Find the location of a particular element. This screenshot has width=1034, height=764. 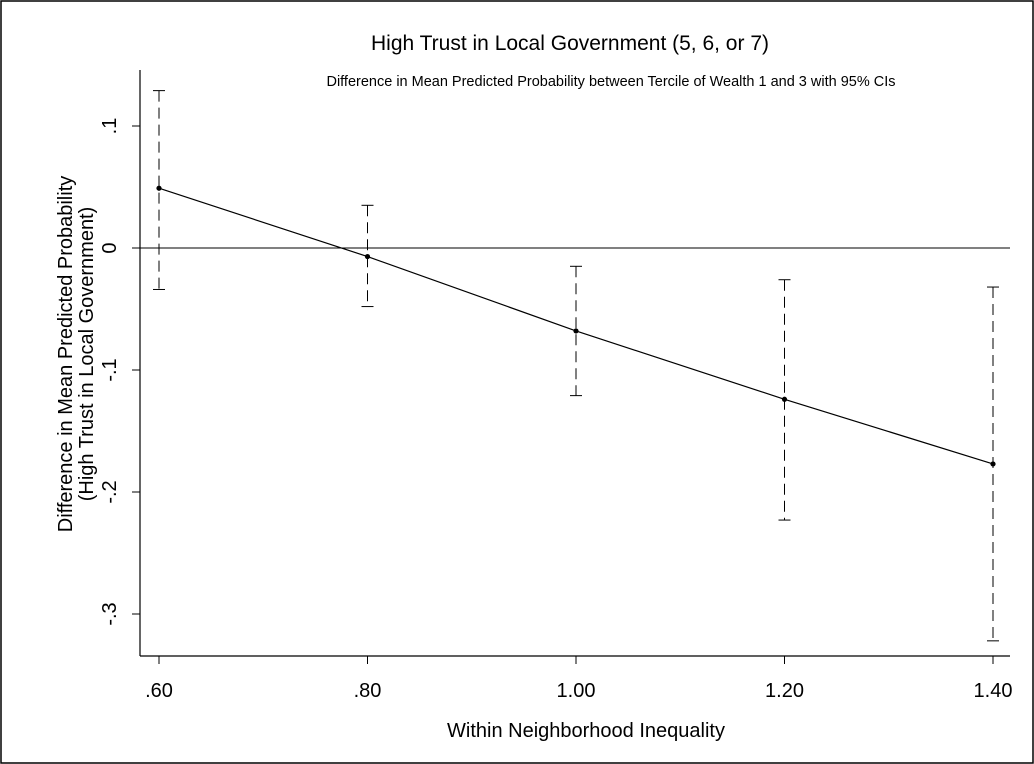

y-tick-label: .1 is located at coordinates (110, 126).